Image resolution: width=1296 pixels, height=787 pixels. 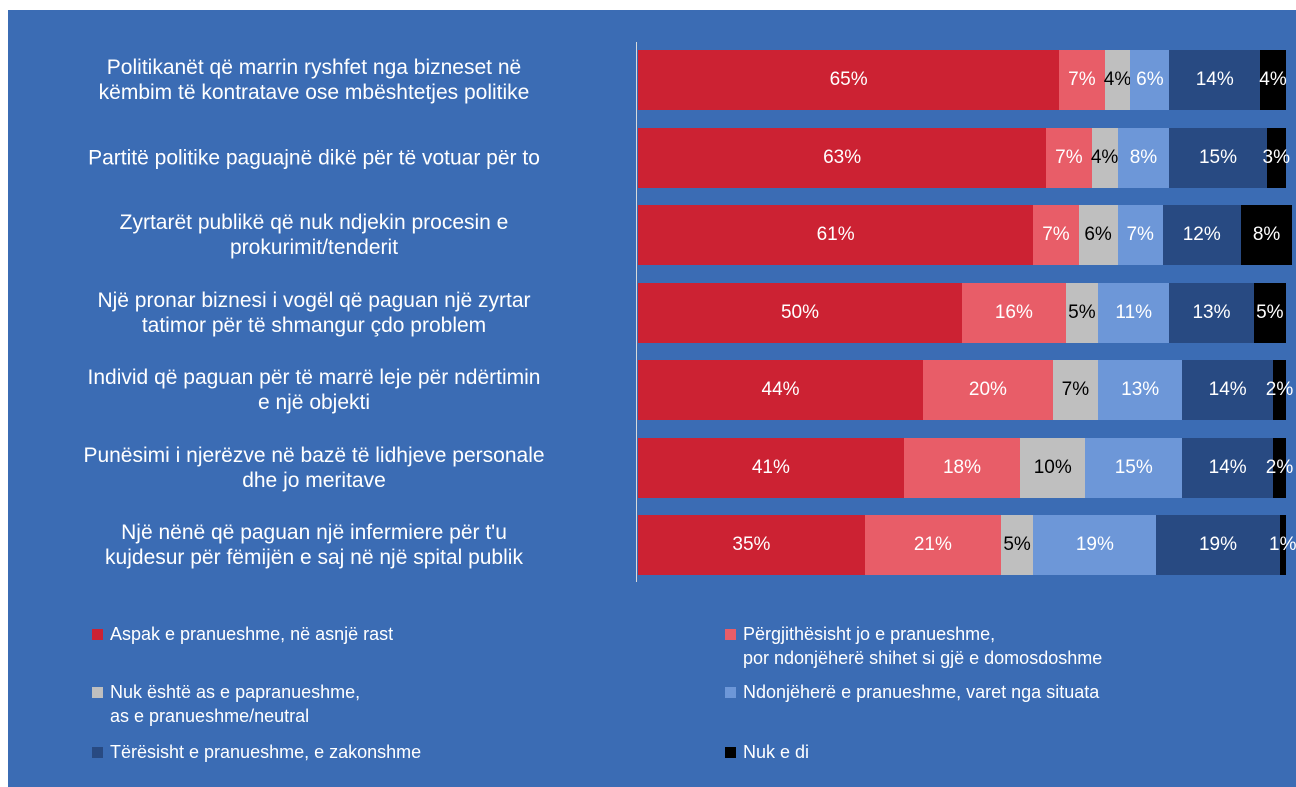 I want to click on data-label: 63%, so click(x=842, y=157).